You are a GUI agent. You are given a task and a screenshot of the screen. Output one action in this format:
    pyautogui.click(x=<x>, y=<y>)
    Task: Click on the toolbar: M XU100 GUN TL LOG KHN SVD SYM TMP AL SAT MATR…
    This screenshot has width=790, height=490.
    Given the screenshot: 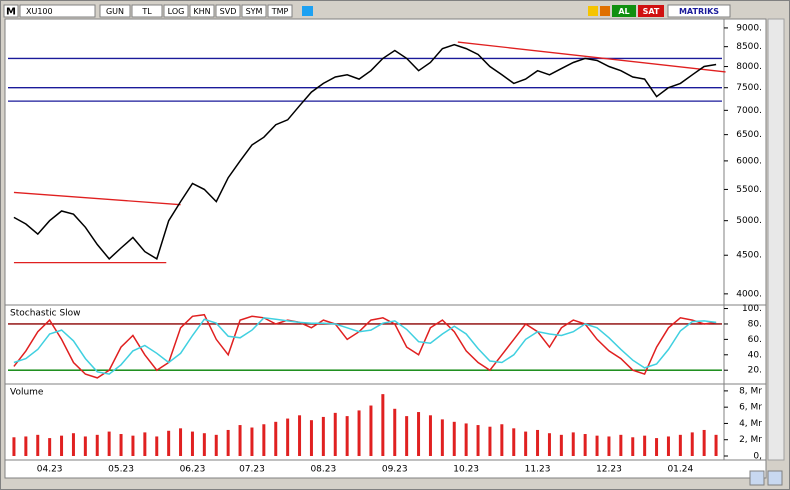 What is the action you would take?
    pyautogui.click(x=367, y=11)
    